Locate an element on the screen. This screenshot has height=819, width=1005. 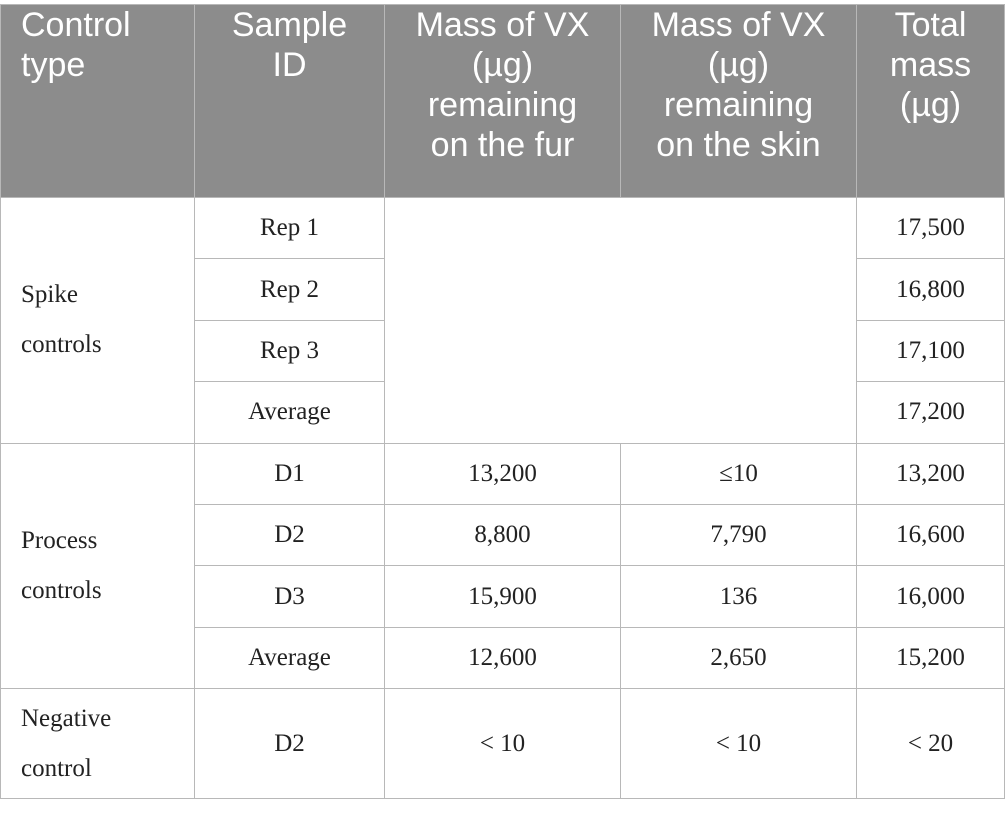
group-negative-control: Negative control is located at coordinates (97, 744).